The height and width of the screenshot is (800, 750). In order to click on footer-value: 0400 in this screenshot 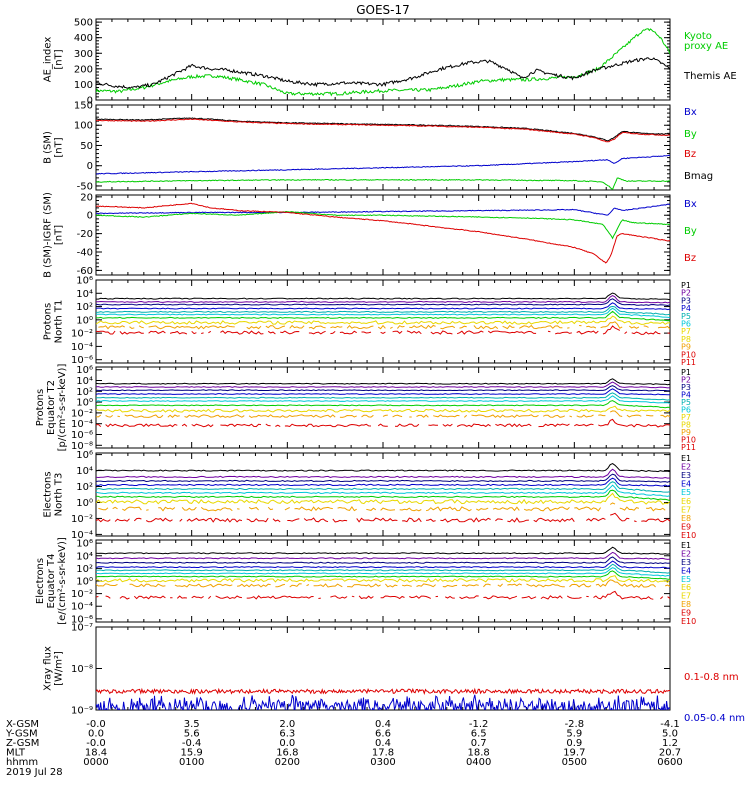, I will do `click(478, 762)`.